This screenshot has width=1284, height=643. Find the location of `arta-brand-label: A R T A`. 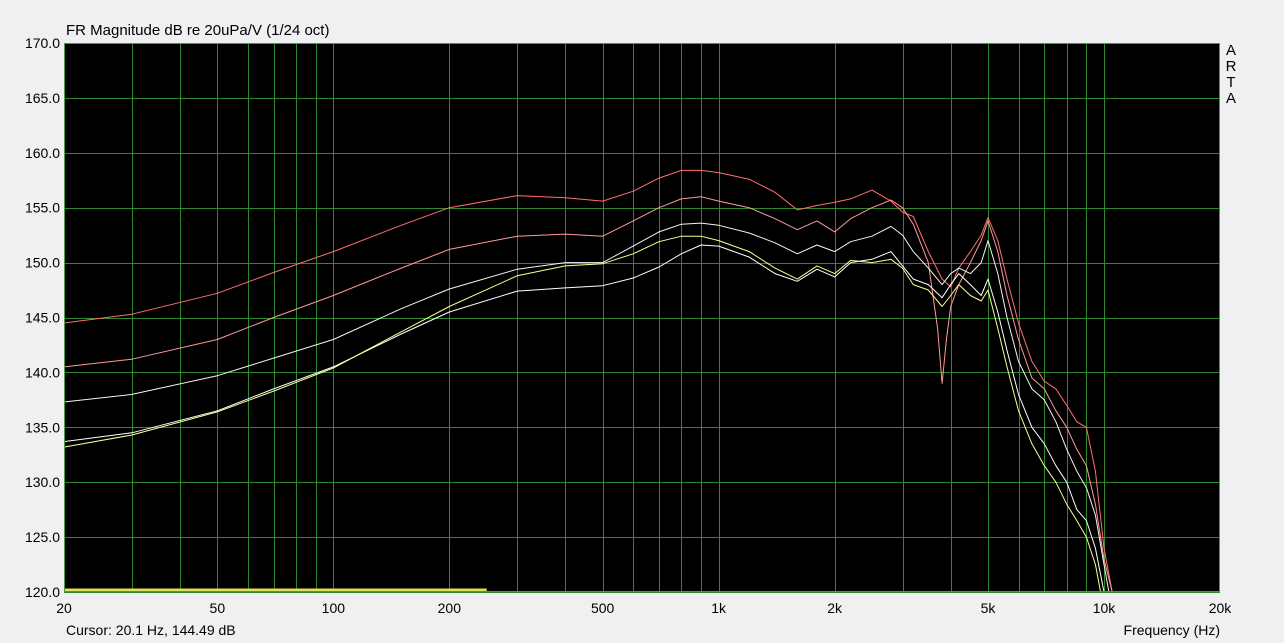

arta-brand-label: A R T A is located at coordinates (1231, 75).